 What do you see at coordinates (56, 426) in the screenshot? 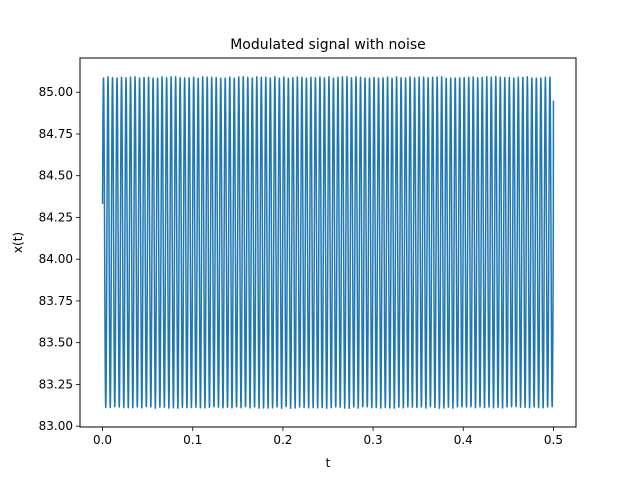
I see `y-tick-label: 83.00` at bounding box center [56, 426].